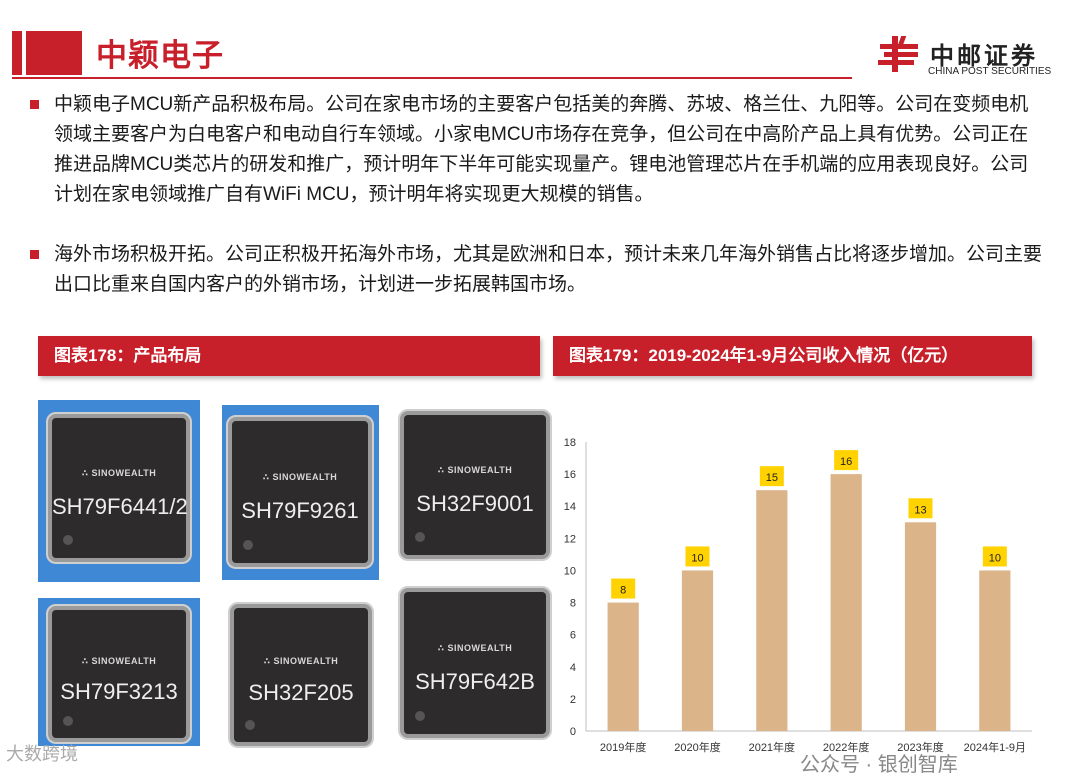  I want to click on x-tick-label: 2019年度, so click(623, 747).